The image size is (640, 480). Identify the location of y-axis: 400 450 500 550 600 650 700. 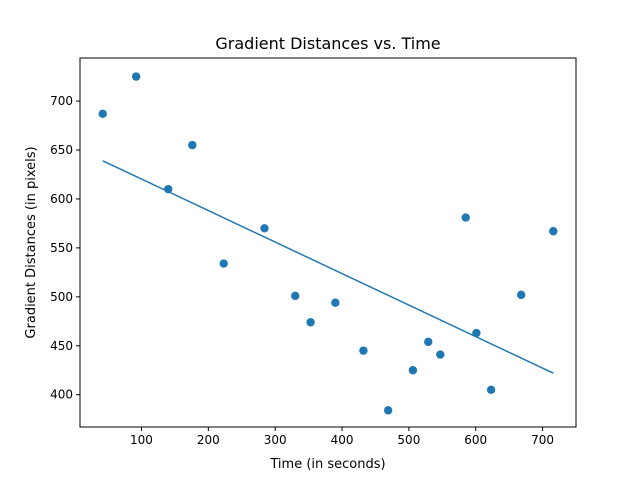
(65, 248).